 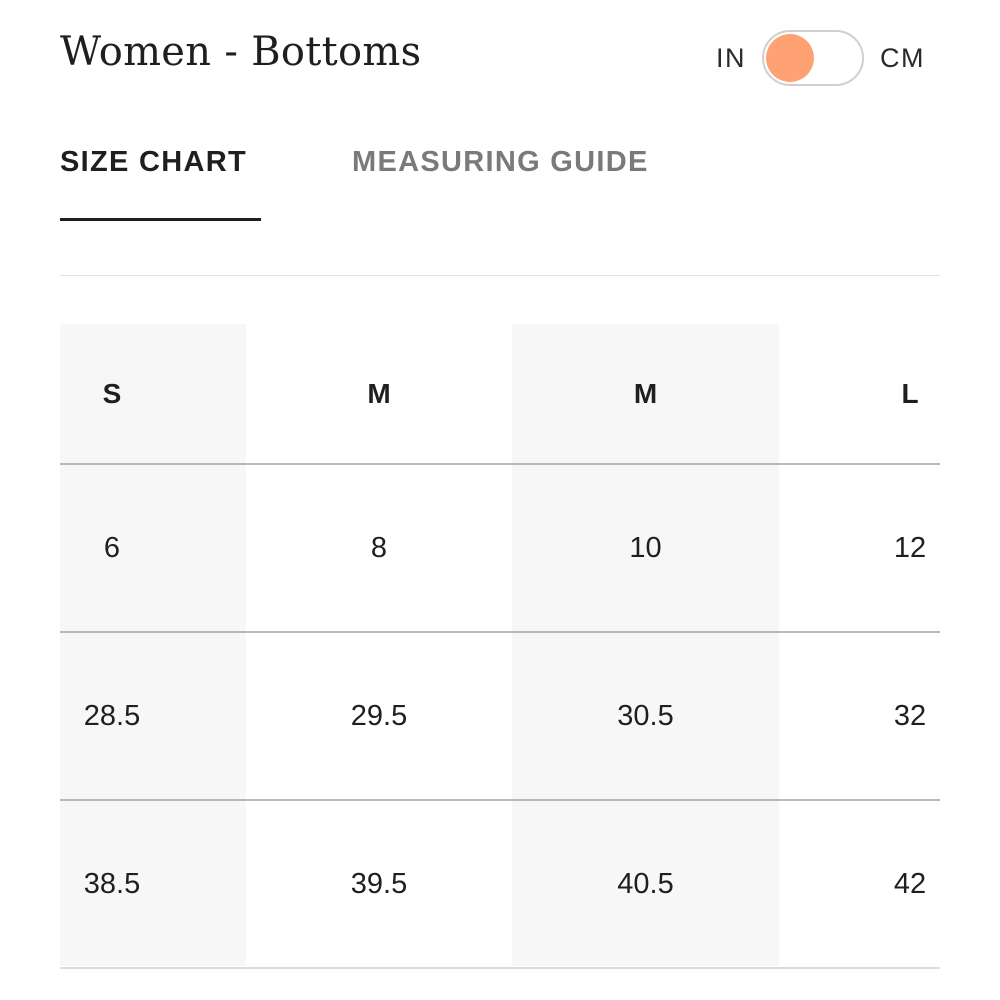 What do you see at coordinates (379, 883) in the screenshot?
I see `table-cell: 39.5` at bounding box center [379, 883].